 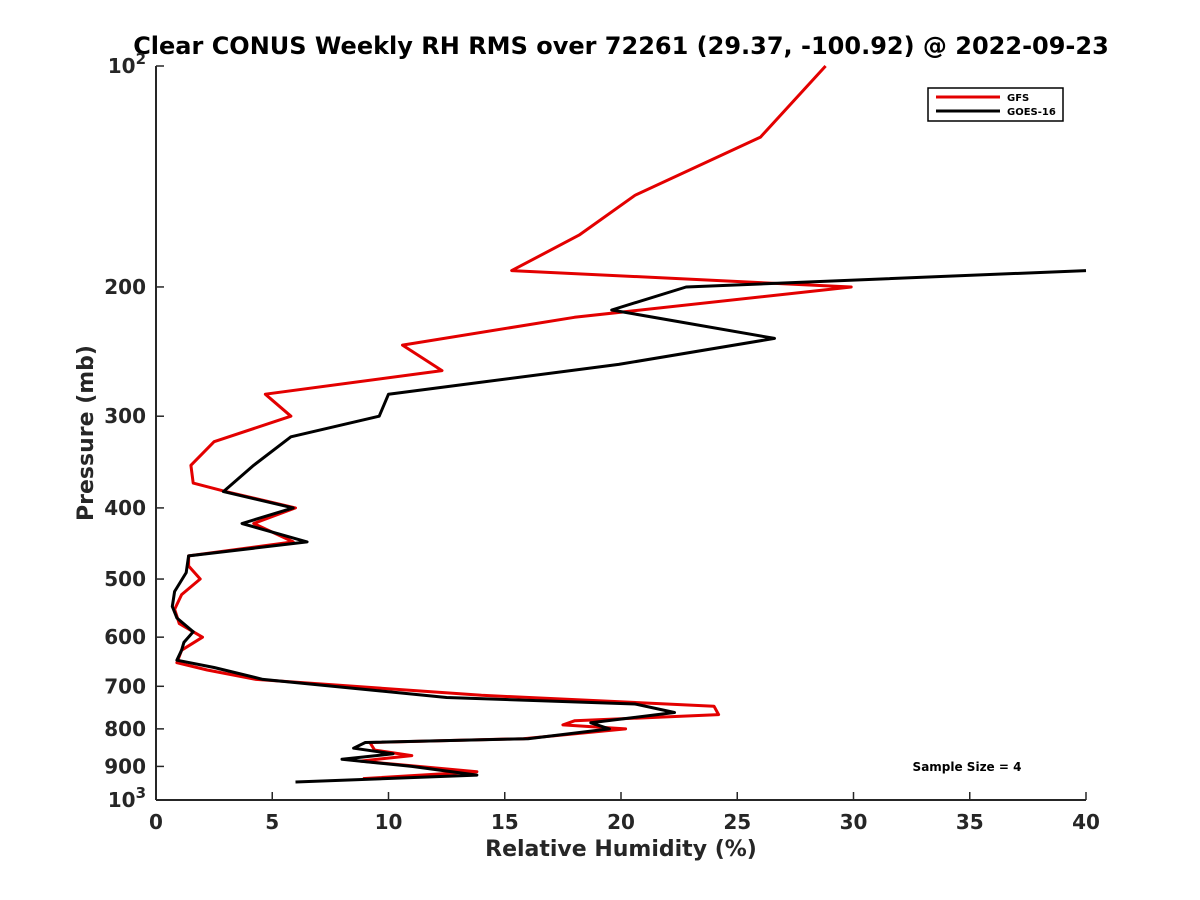 What do you see at coordinates (970, 822) in the screenshot?
I see `x-tick-label-35: 35` at bounding box center [970, 822].